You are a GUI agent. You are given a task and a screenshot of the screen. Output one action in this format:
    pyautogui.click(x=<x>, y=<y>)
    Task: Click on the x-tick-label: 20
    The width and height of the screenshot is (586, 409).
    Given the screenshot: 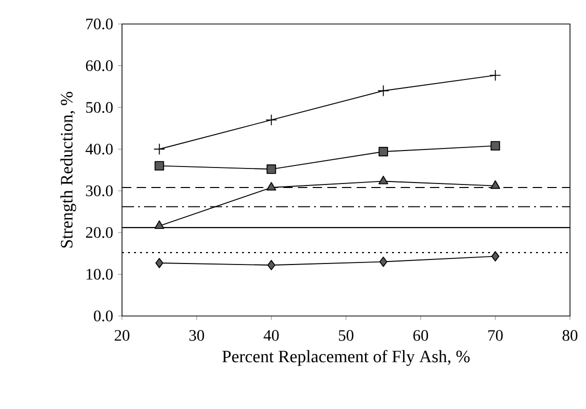 What is the action you would take?
    pyautogui.click(x=122, y=335)
    